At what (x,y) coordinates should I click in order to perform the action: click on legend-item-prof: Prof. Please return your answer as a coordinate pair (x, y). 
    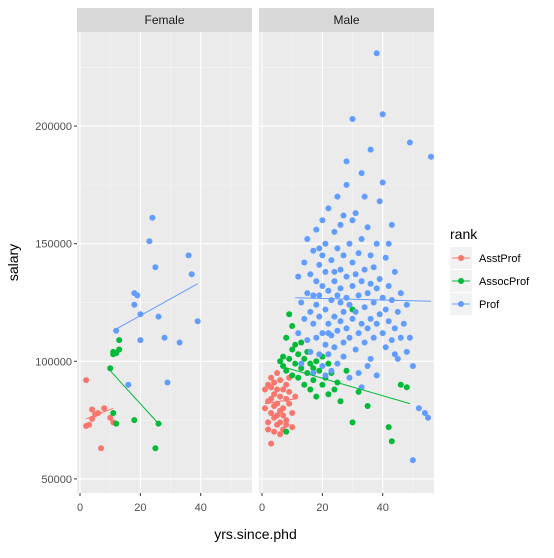
    Looking at the image, I should click on (475, 304).